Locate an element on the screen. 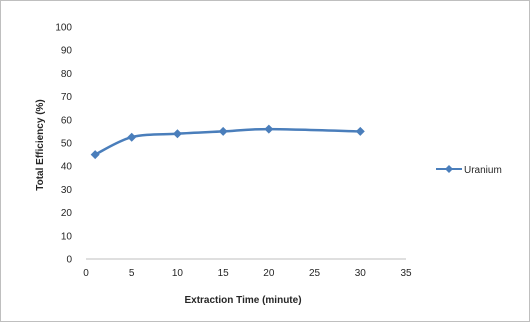 Image resolution: width=530 pixels, height=322 pixels. x-tick-label: 20 is located at coordinates (269, 273).